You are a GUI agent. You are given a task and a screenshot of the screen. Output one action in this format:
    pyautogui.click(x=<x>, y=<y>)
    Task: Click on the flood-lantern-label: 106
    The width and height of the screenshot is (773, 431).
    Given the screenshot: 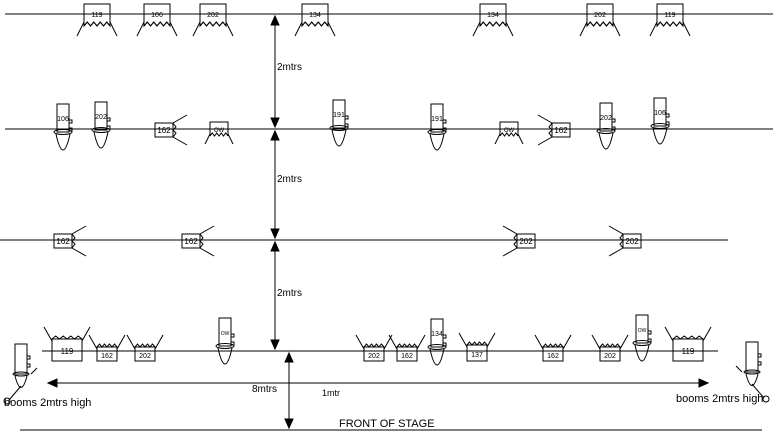 What is the action you would take?
    pyautogui.click(x=157, y=15)
    